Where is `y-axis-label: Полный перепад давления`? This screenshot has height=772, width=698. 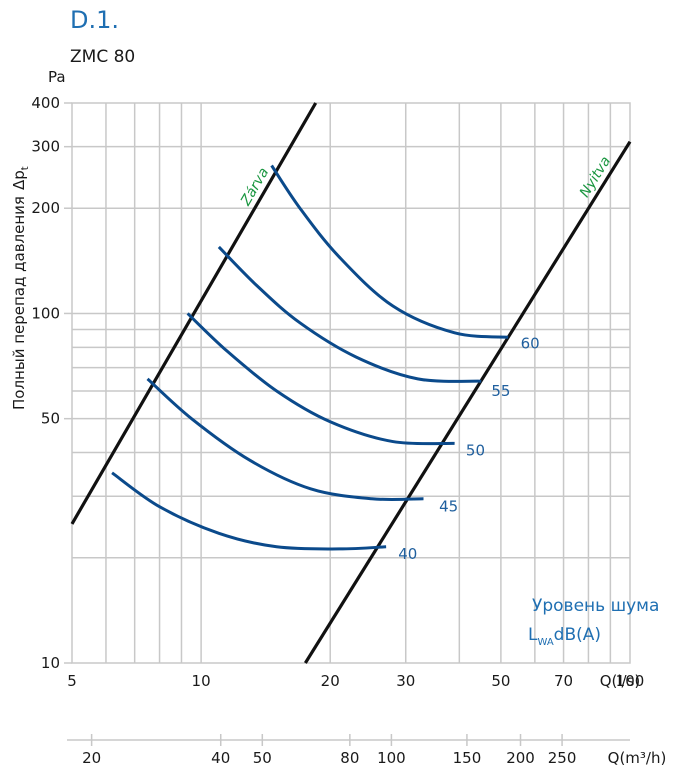 y-axis-label: Полный перепад давления is located at coordinates (19, 303).